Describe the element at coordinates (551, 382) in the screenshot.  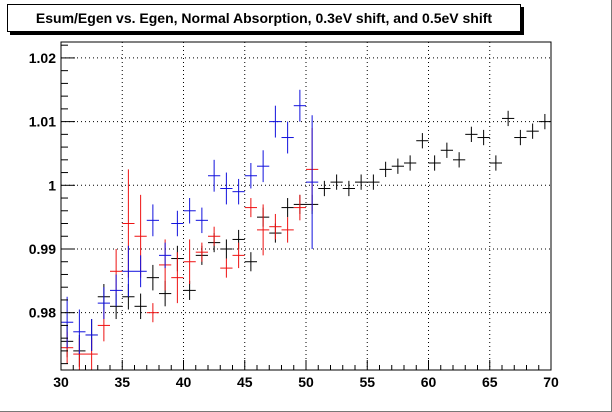
I see `x-tick-label: 70` at that location.